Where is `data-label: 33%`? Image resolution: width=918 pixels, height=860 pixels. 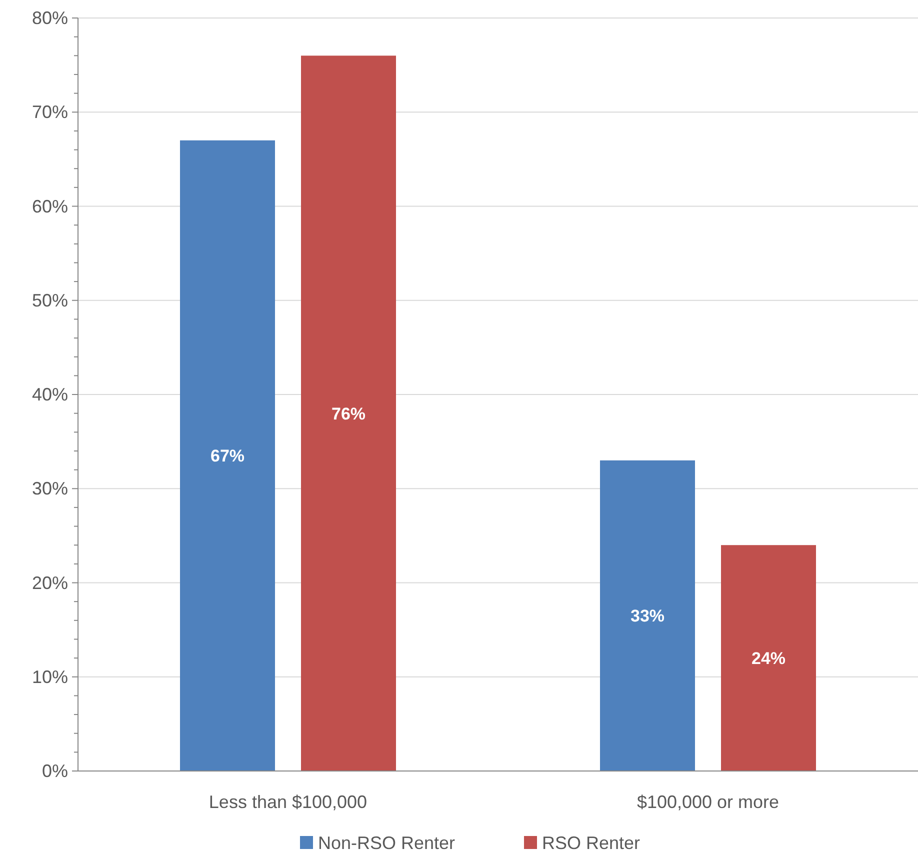 data-label: 33% is located at coordinates (647, 616).